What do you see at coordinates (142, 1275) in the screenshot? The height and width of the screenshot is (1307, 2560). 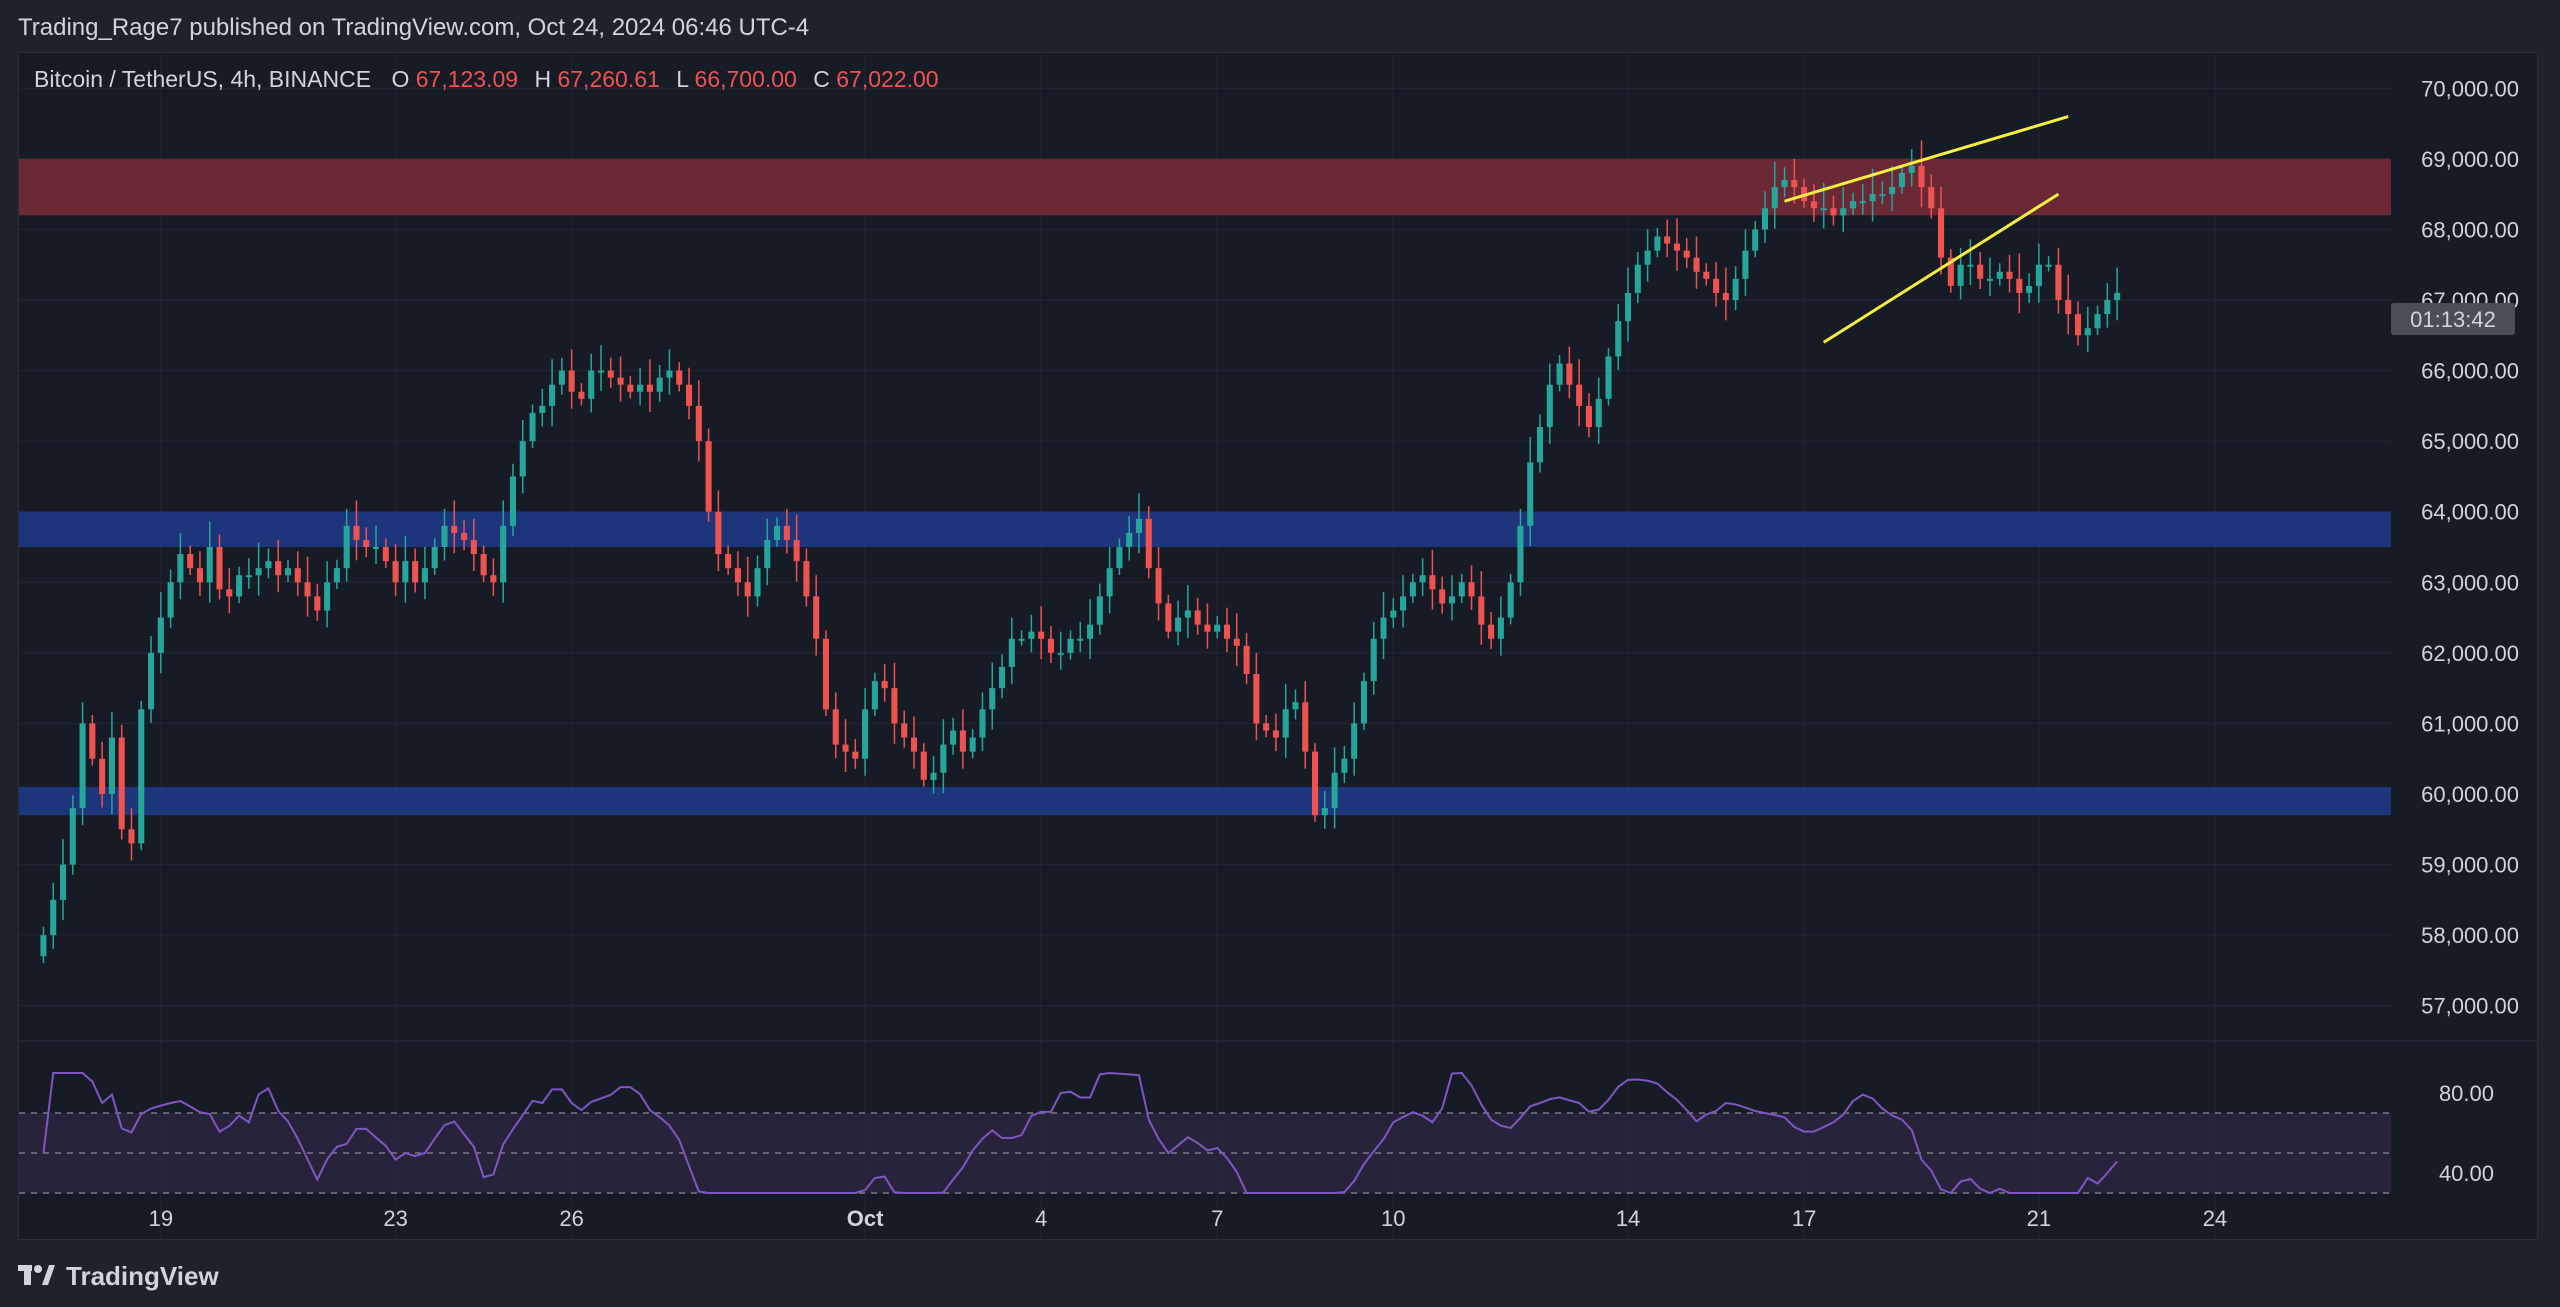 I see `brand-name: TradingView` at bounding box center [142, 1275].